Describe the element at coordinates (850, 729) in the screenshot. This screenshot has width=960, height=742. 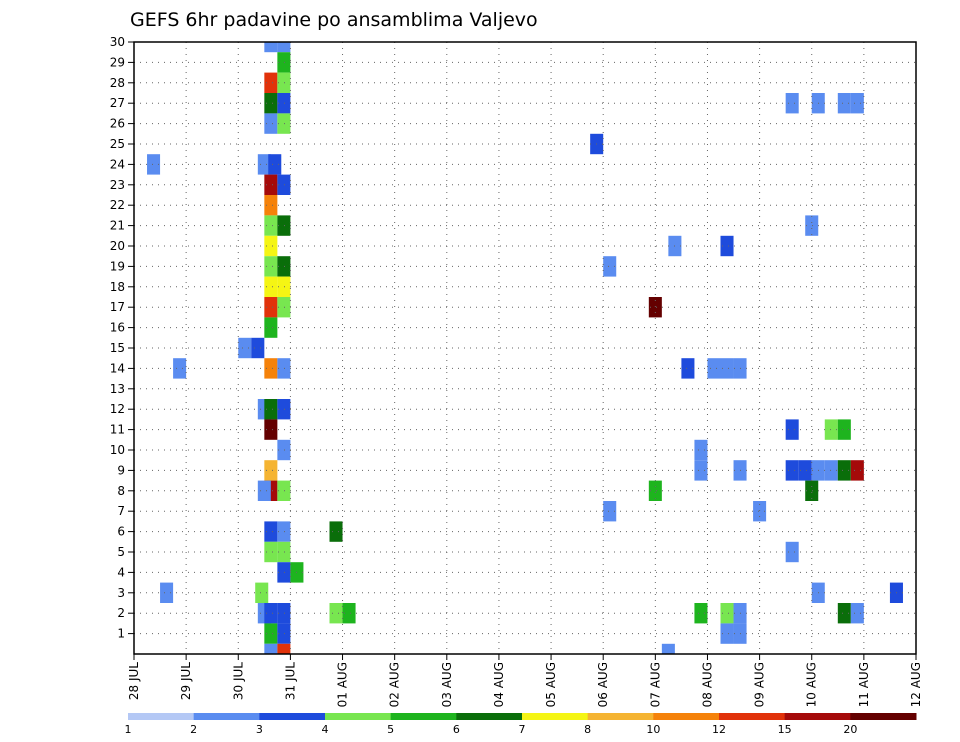
I see `colorbar-label: 20` at that location.